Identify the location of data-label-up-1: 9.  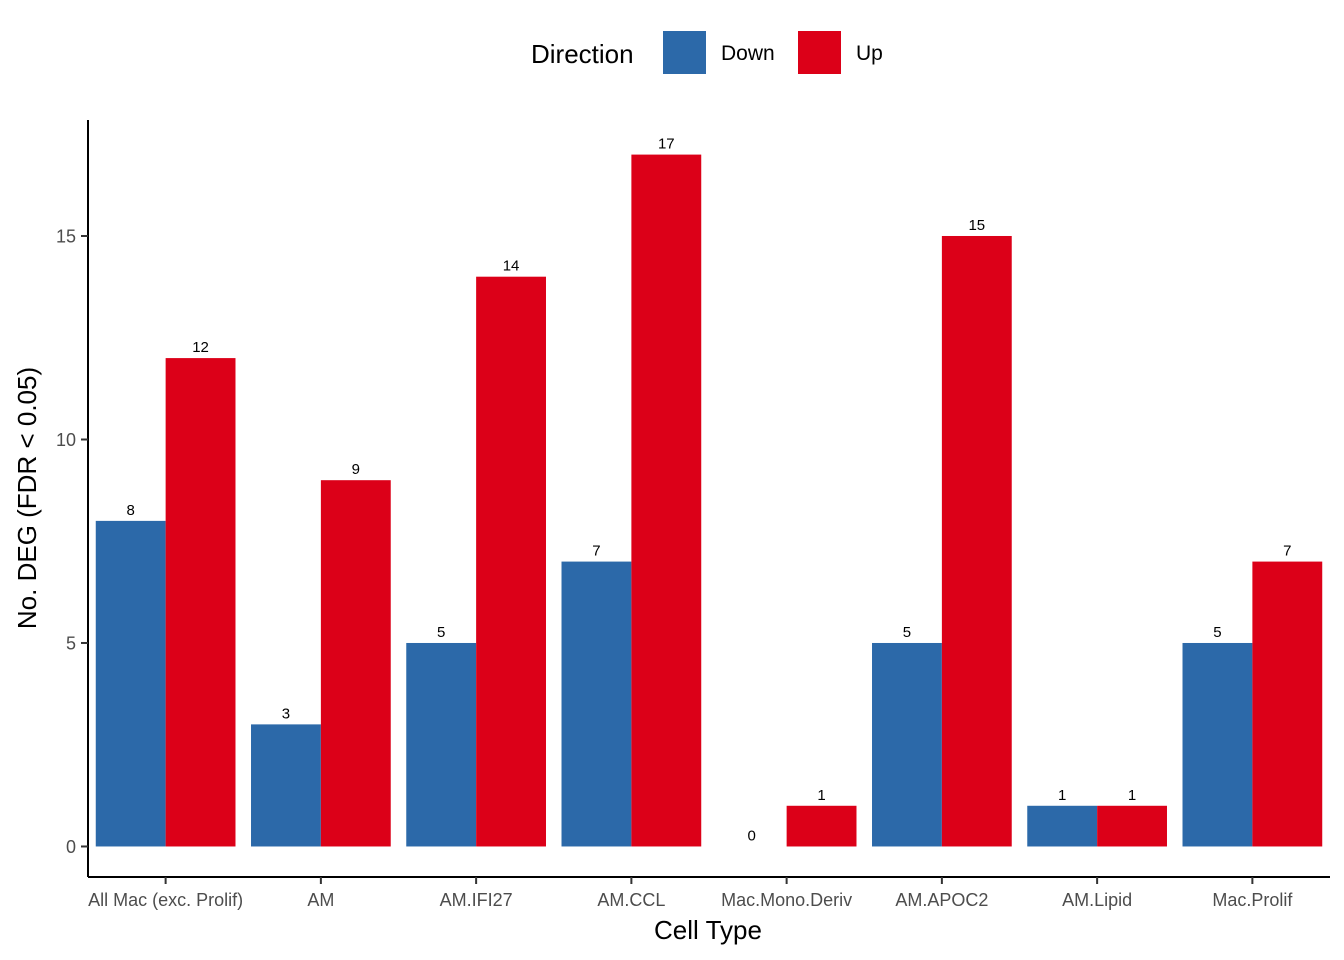
(356, 469).